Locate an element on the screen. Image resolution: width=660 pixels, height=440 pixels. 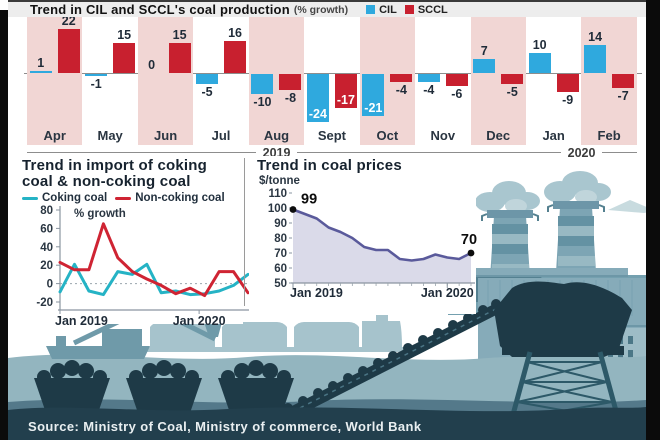
month-label: Apr is located at coordinates (54, 135).